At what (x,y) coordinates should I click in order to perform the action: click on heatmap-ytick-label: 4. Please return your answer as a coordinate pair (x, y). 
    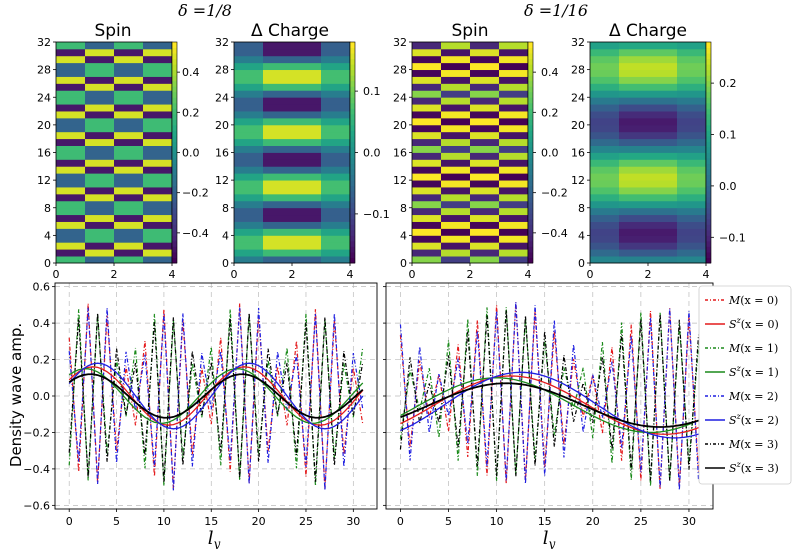
    Looking at the image, I should click on (403, 235).